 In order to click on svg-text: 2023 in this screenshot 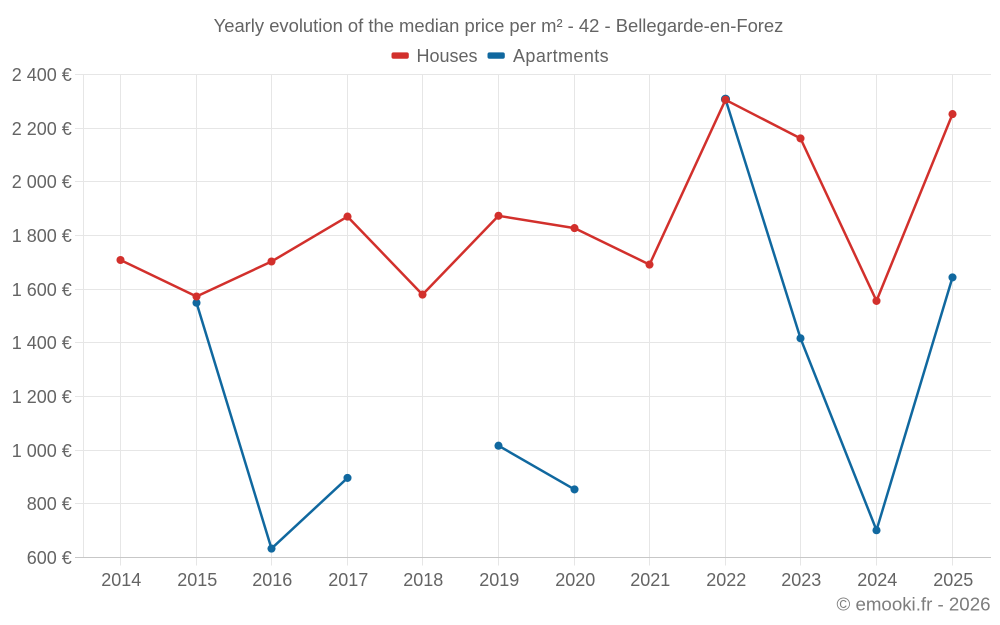, I will do `click(801, 580)`.